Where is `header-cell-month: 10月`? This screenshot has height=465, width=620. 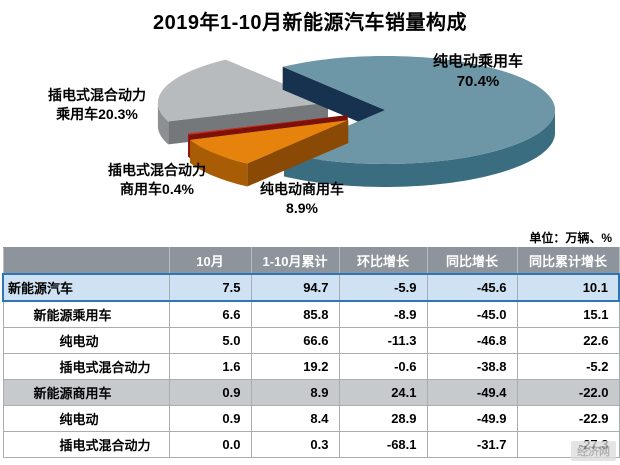 header-cell-month: 10月 is located at coordinates (210, 261).